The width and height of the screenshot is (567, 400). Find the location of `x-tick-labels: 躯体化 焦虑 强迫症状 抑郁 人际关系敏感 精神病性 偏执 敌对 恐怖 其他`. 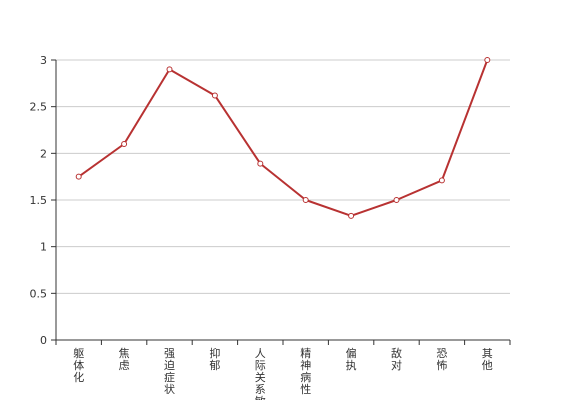

x-tick-labels: 躯体化 焦虑 强迫症状 抑郁 人际关系敏感 精神病性 偏执 敌对 恐怖 其他 is located at coordinates (283, 373).